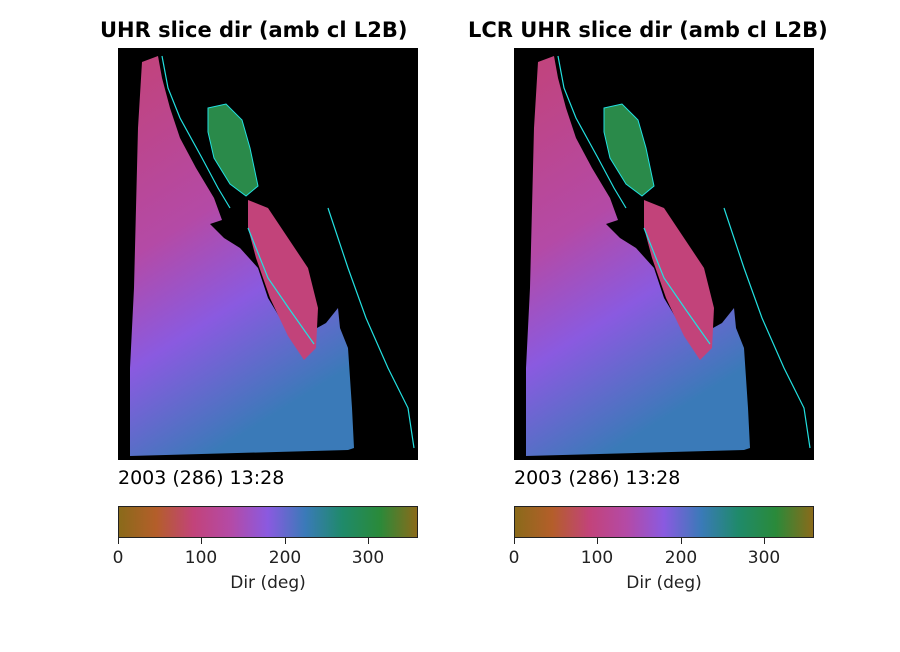 The width and height of the screenshot is (900, 652). I want to click on right-colorbar-tick-label: 0, so click(514, 558).